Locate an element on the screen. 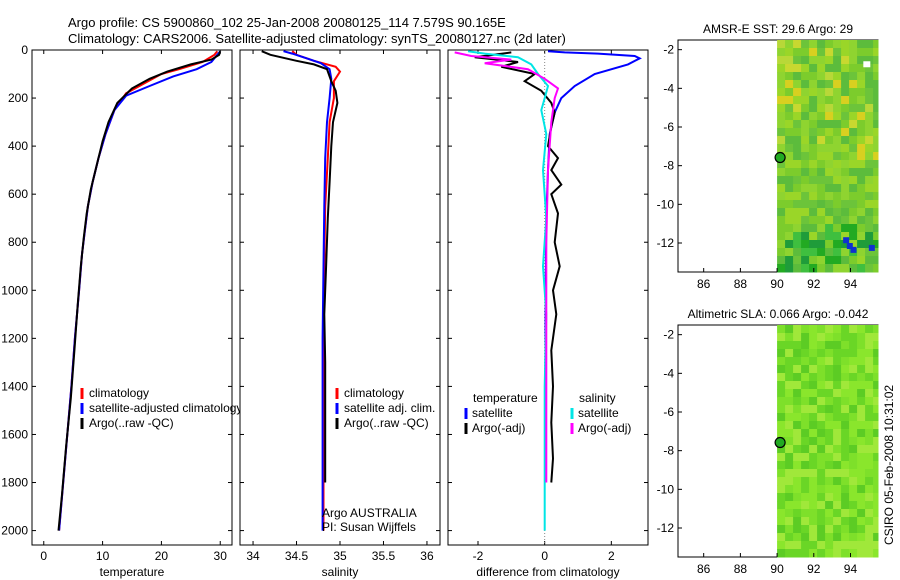  x-axis-label: salinity is located at coordinates (340, 572).